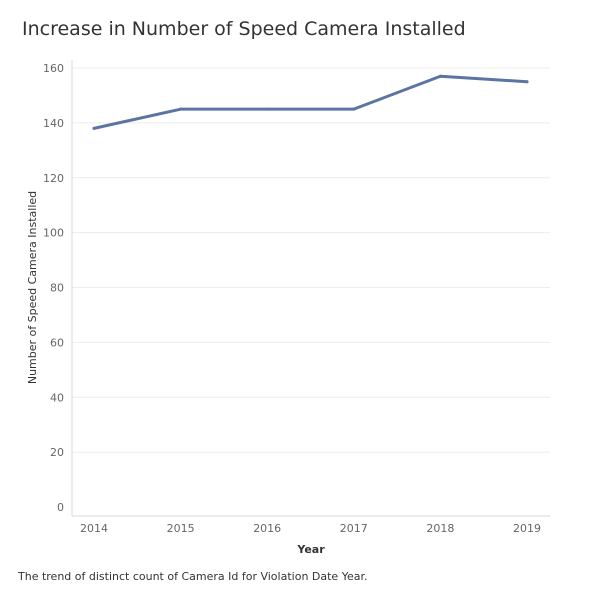 The height and width of the screenshot is (610, 592). I want to click on series-lines, so click(310, 102).